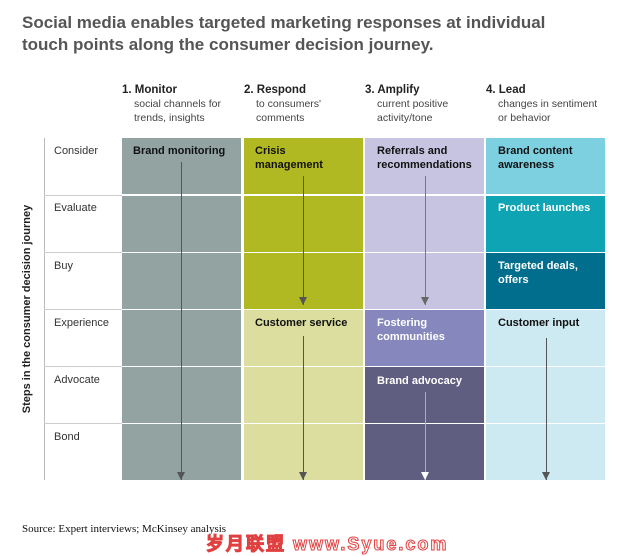 Image resolution: width=626 pixels, height=556 pixels. What do you see at coordinates (419, 381) in the screenshot?
I see `cell-brand-advocacy: Brand advocacy` at bounding box center [419, 381].